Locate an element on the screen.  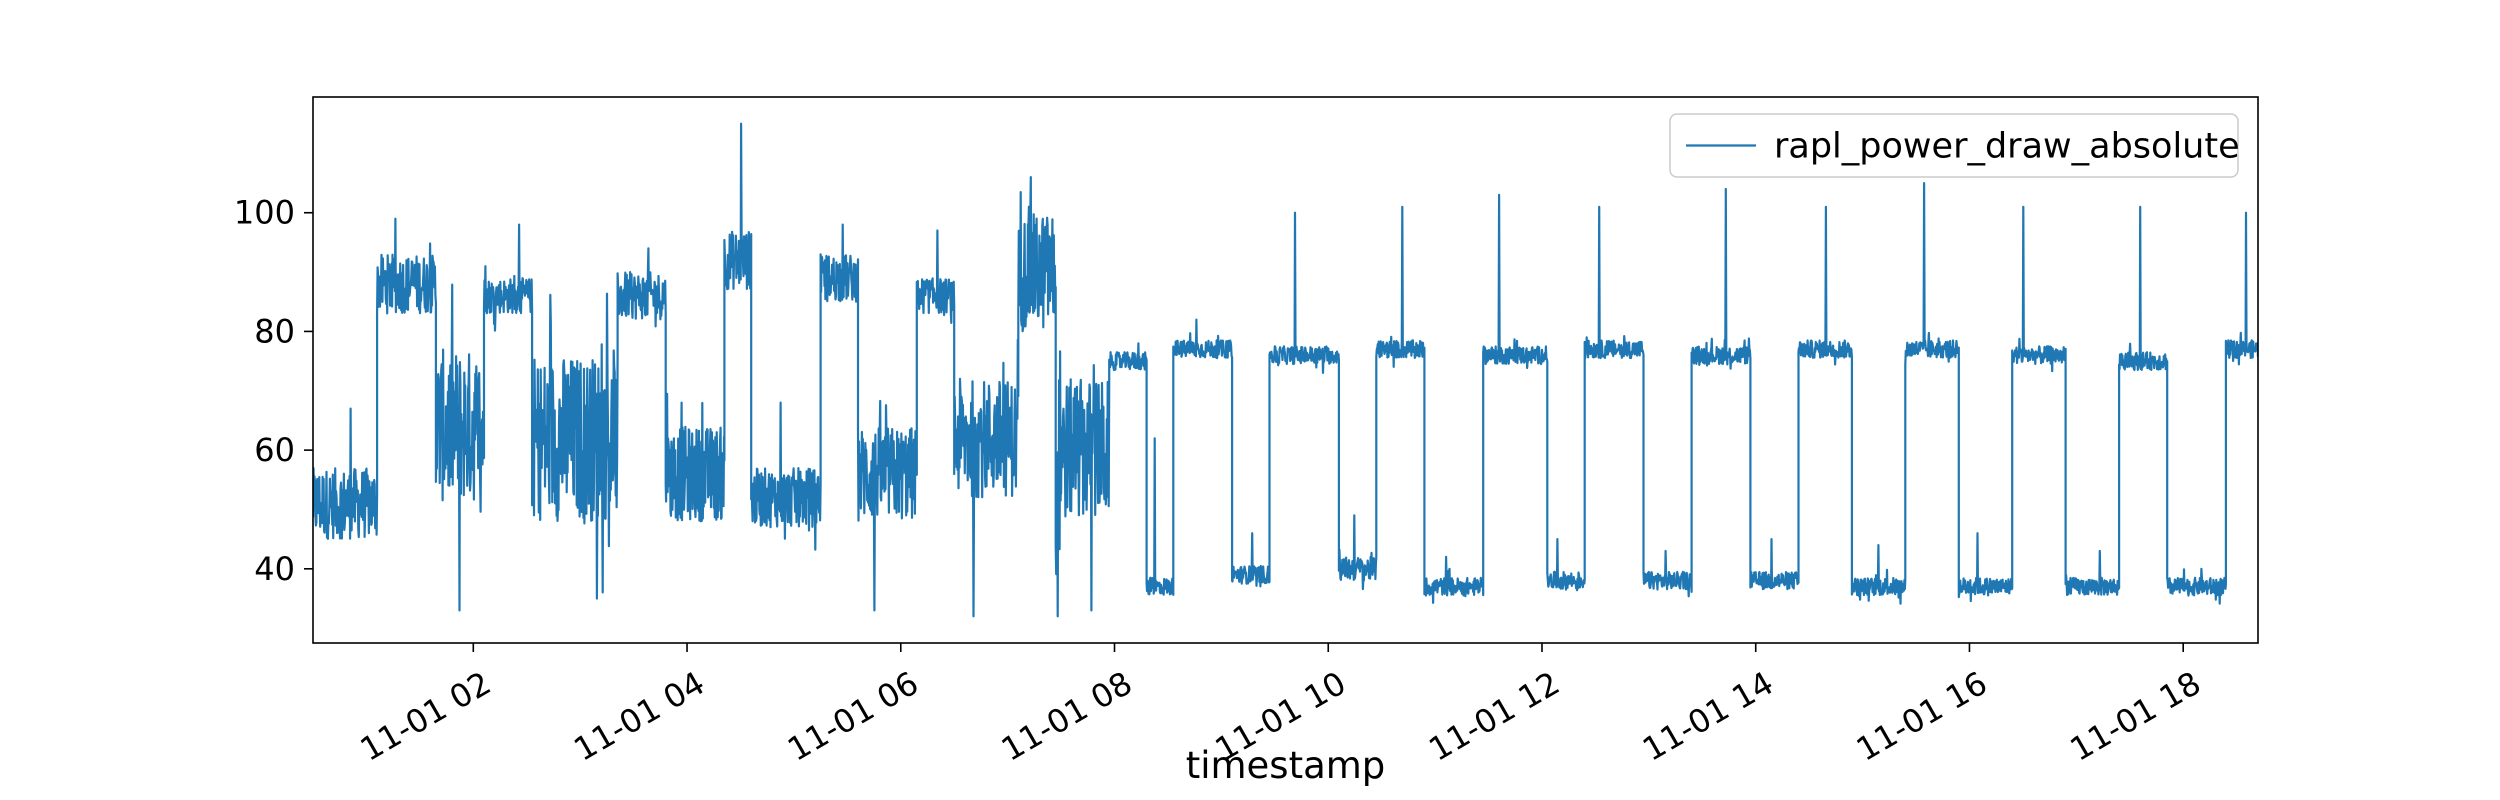
y-tick-label: 100 is located at coordinates (264, 213).